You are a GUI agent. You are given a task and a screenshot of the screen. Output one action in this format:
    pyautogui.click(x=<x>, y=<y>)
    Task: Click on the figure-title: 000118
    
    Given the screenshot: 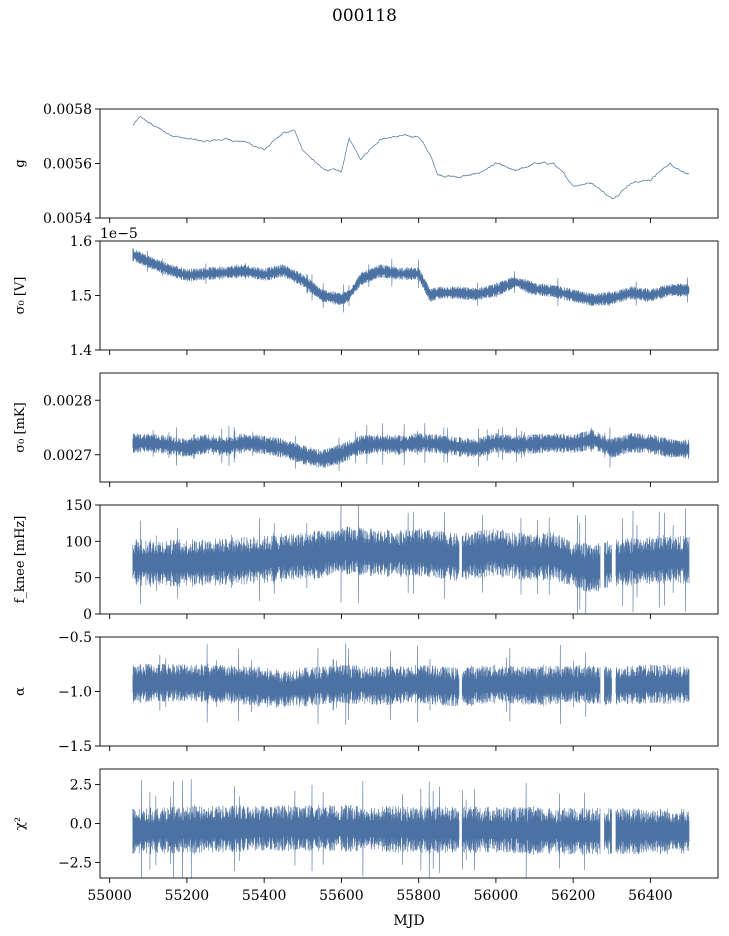 What is the action you would take?
    pyautogui.click(x=364, y=16)
    